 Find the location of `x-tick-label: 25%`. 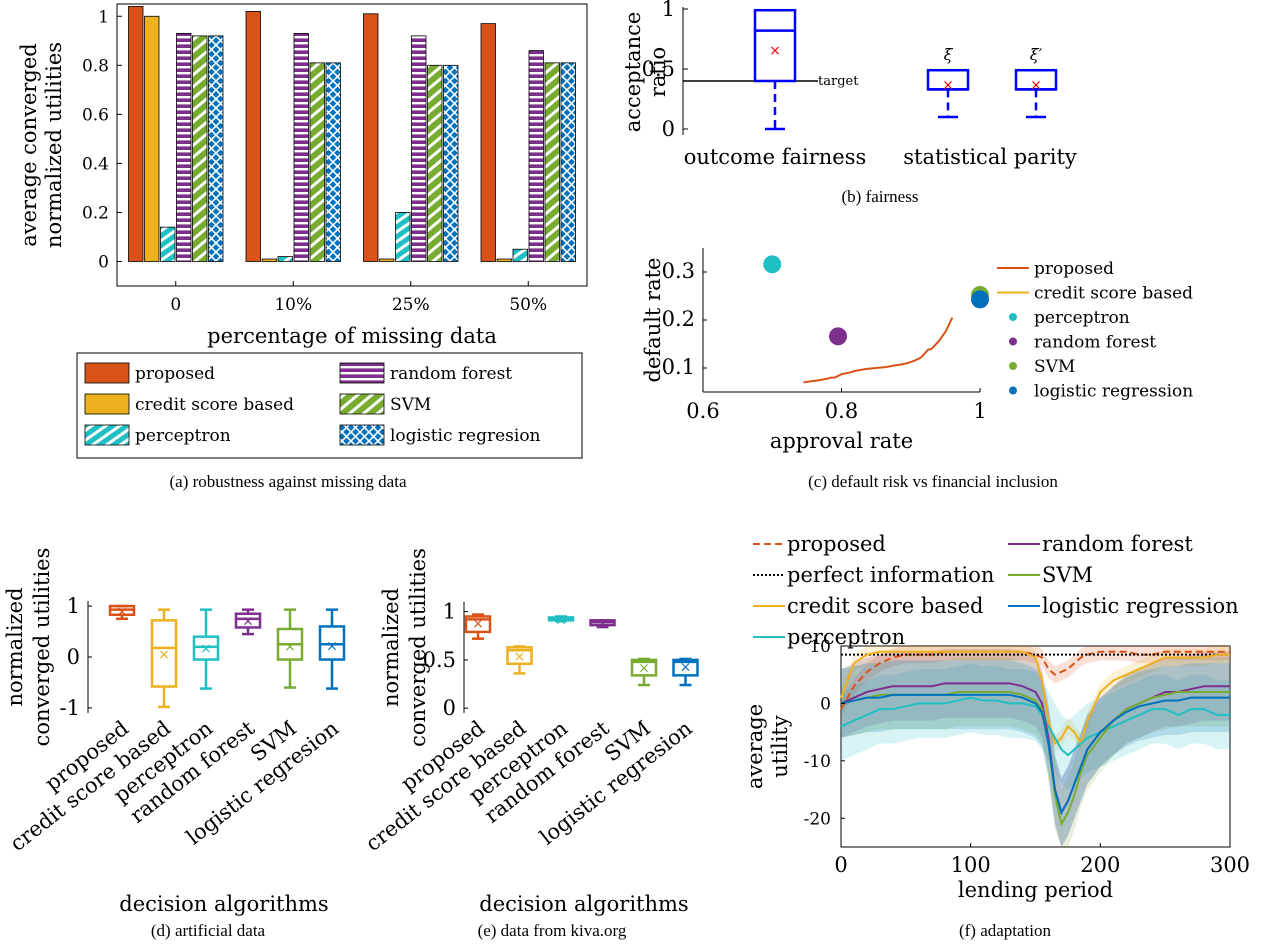

x-tick-label: 25% is located at coordinates (411, 305).